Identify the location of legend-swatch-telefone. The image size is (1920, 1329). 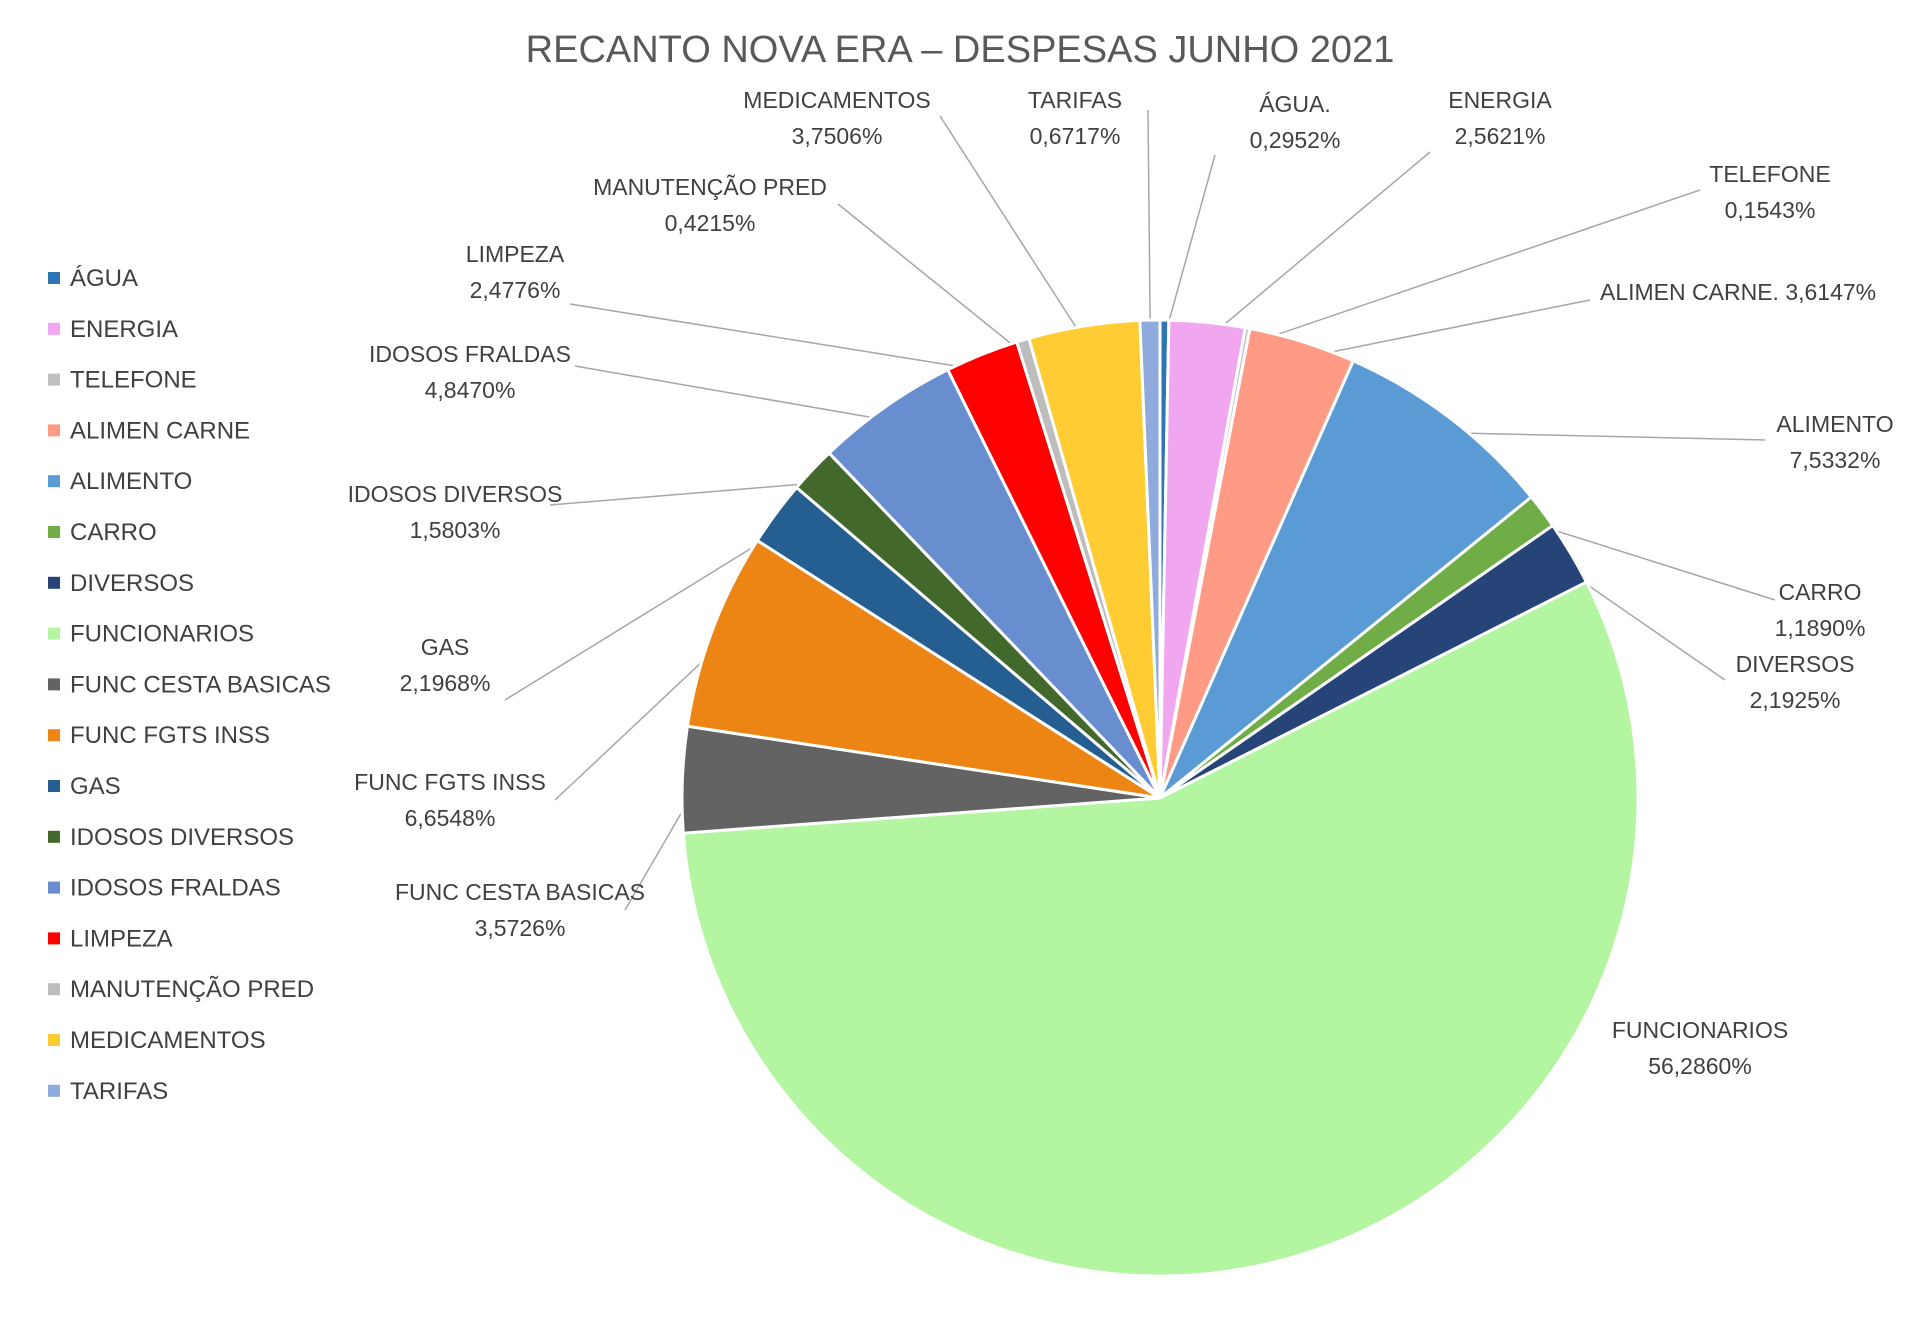
(54, 379).